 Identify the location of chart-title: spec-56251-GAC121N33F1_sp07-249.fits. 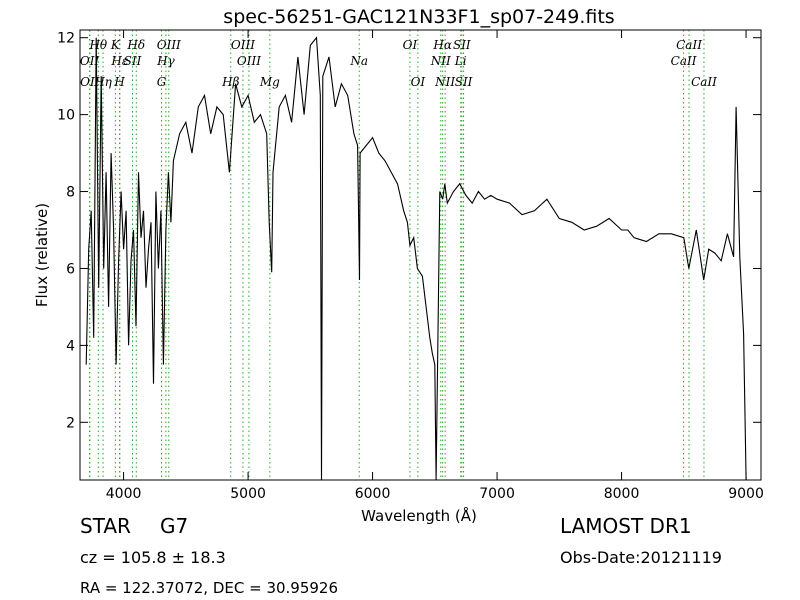
(418, 17).